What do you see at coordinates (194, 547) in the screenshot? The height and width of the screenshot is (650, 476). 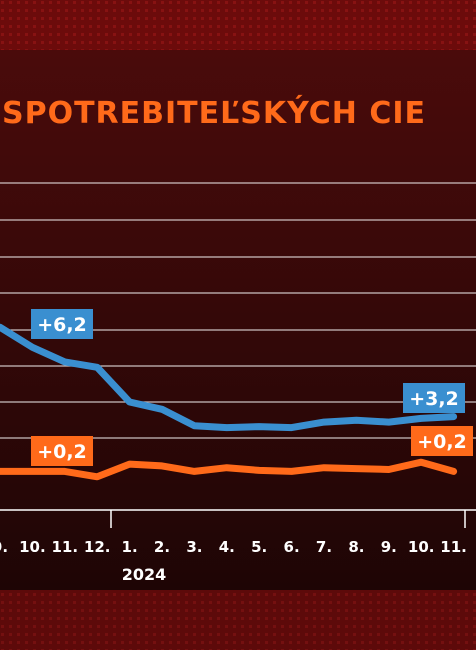 I see `x-tick-label: 3.` at bounding box center [194, 547].